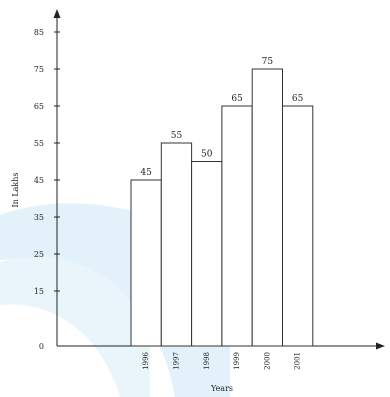  What do you see at coordinates (221, 388) in the screenshot?
I see `x-axis-title: Years` at bounding box center [221, 388].